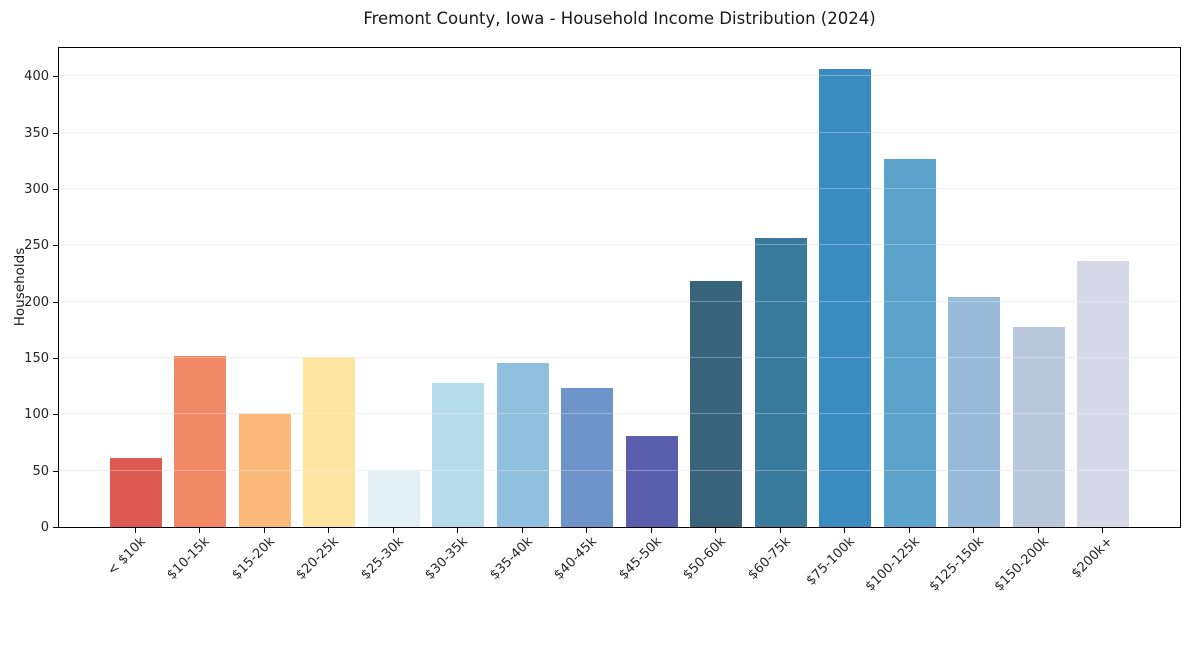 This screenshot has width=1189, height=651. What do you see at coordinates (36, 77) in the screenshot?
I see `y-tick-label: 400` at bounding box center [36, 77].